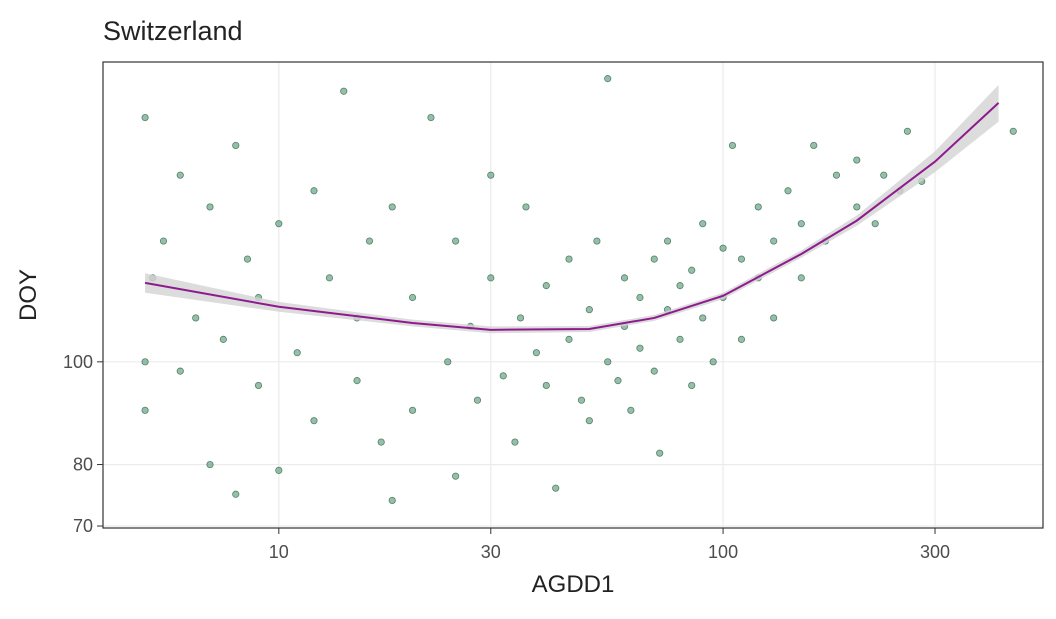 This screenshot has width=1056, height=619. I want to click on chart-title: Switzerland, so click(173, 31).